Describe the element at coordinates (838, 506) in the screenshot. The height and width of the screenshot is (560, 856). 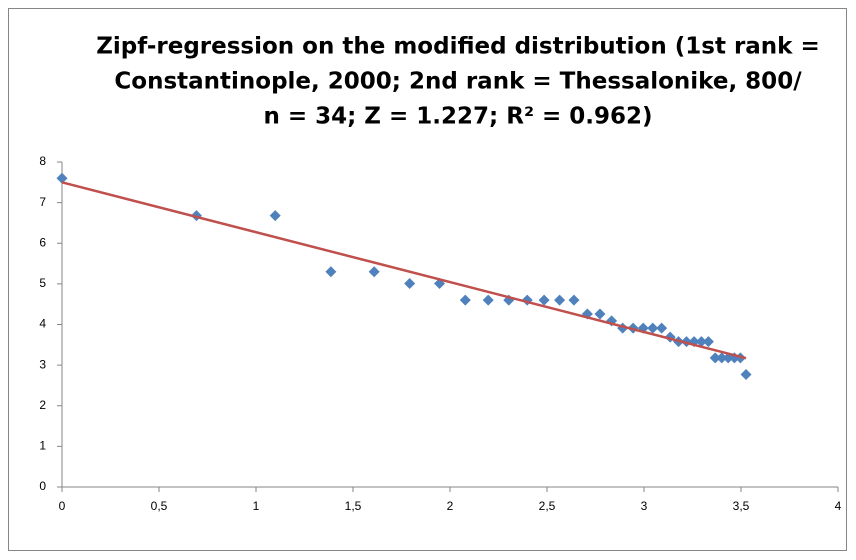
I see `x-tick-label: 4` at that location.